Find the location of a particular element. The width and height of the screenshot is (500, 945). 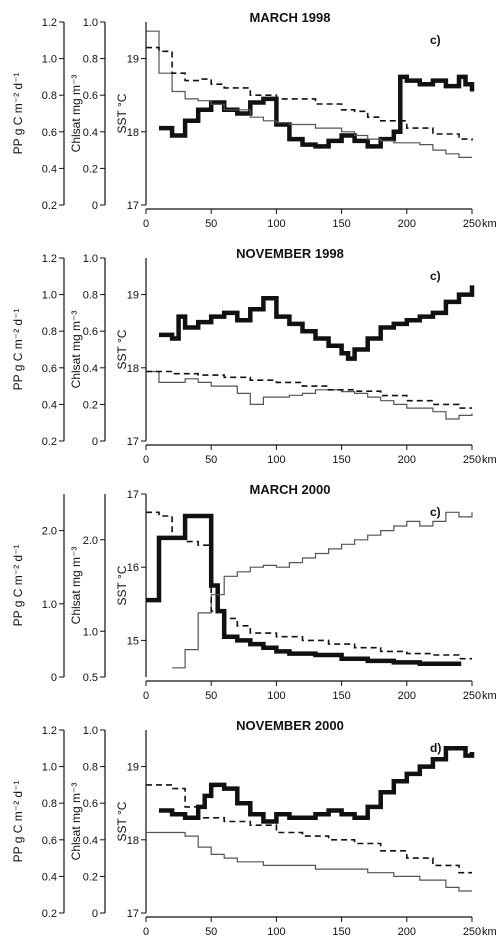

panel-title: NOVEMBER 1998 is located at coordinates (290, 253).